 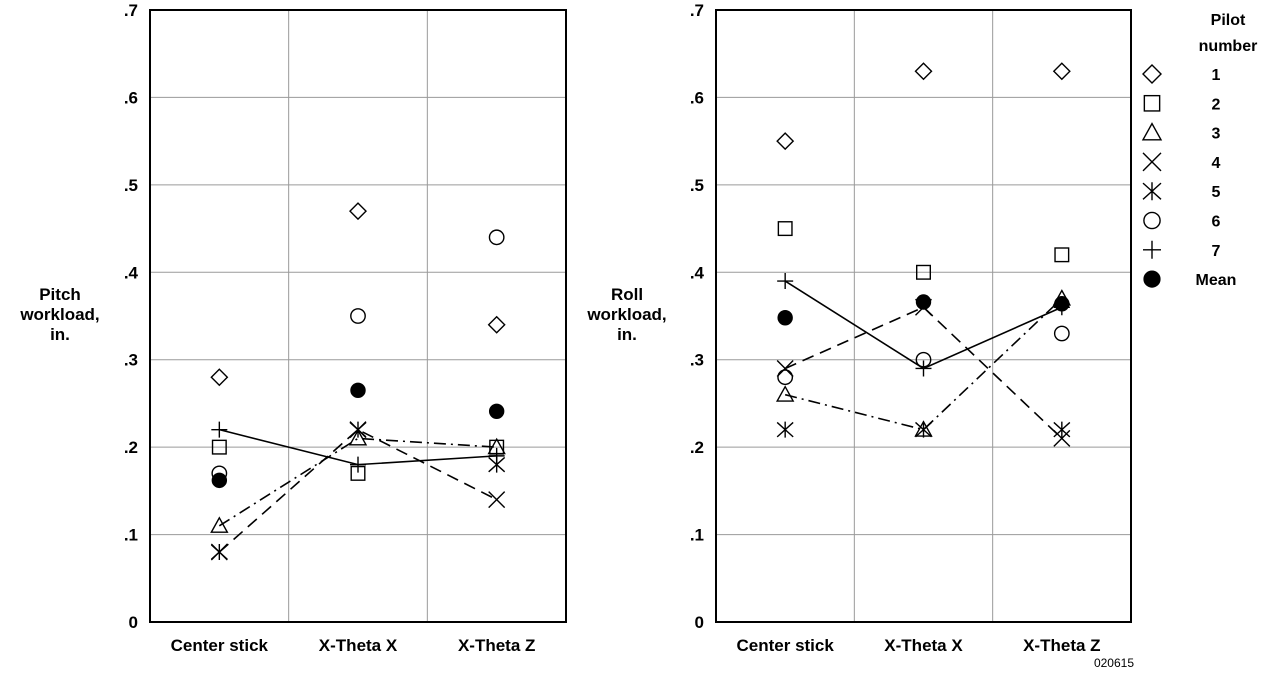 I want to click on legend-item-label: 3, so click(x=1216, y=134).